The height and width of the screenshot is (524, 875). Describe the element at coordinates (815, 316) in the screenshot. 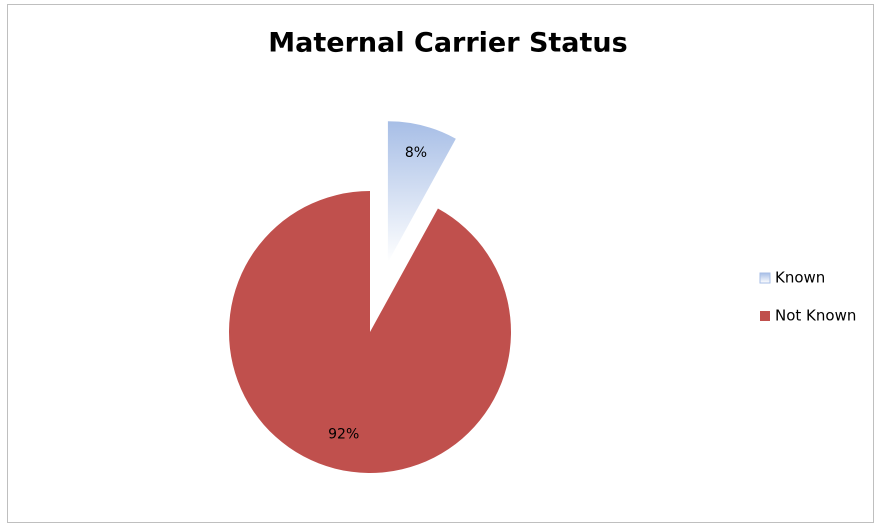

I see `legend-label: Not Known` at that location.